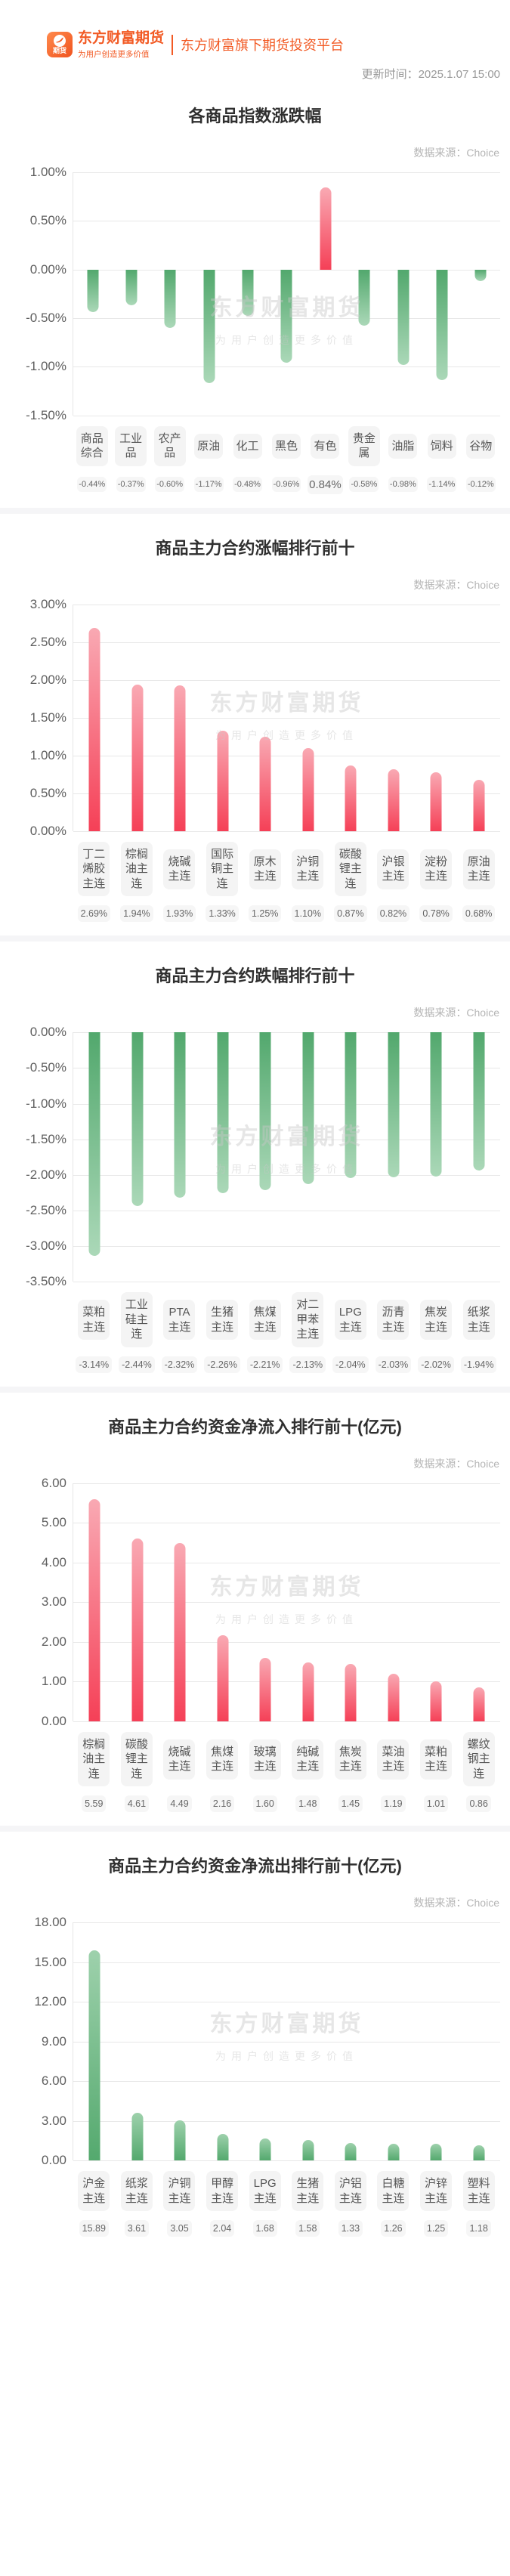  What do you see at coordinates (208, 485) in the screenshot?
I see `value-label: -1.17%` at bounding box center [208, 485].